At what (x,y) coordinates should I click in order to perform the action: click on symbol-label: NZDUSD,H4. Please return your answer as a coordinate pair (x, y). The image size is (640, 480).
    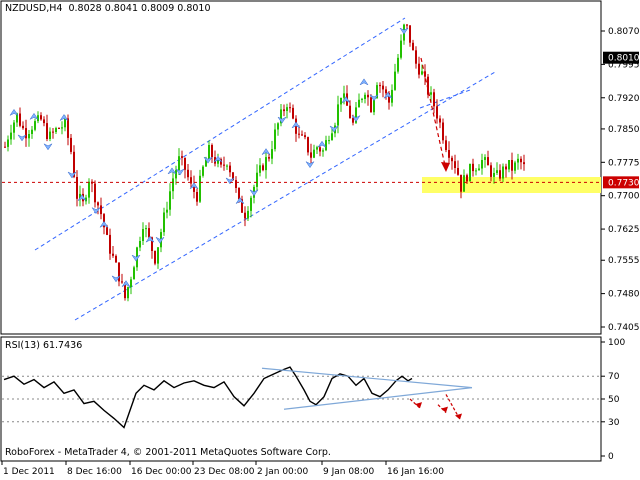
    Looking at the image, I should click on (34, 8).